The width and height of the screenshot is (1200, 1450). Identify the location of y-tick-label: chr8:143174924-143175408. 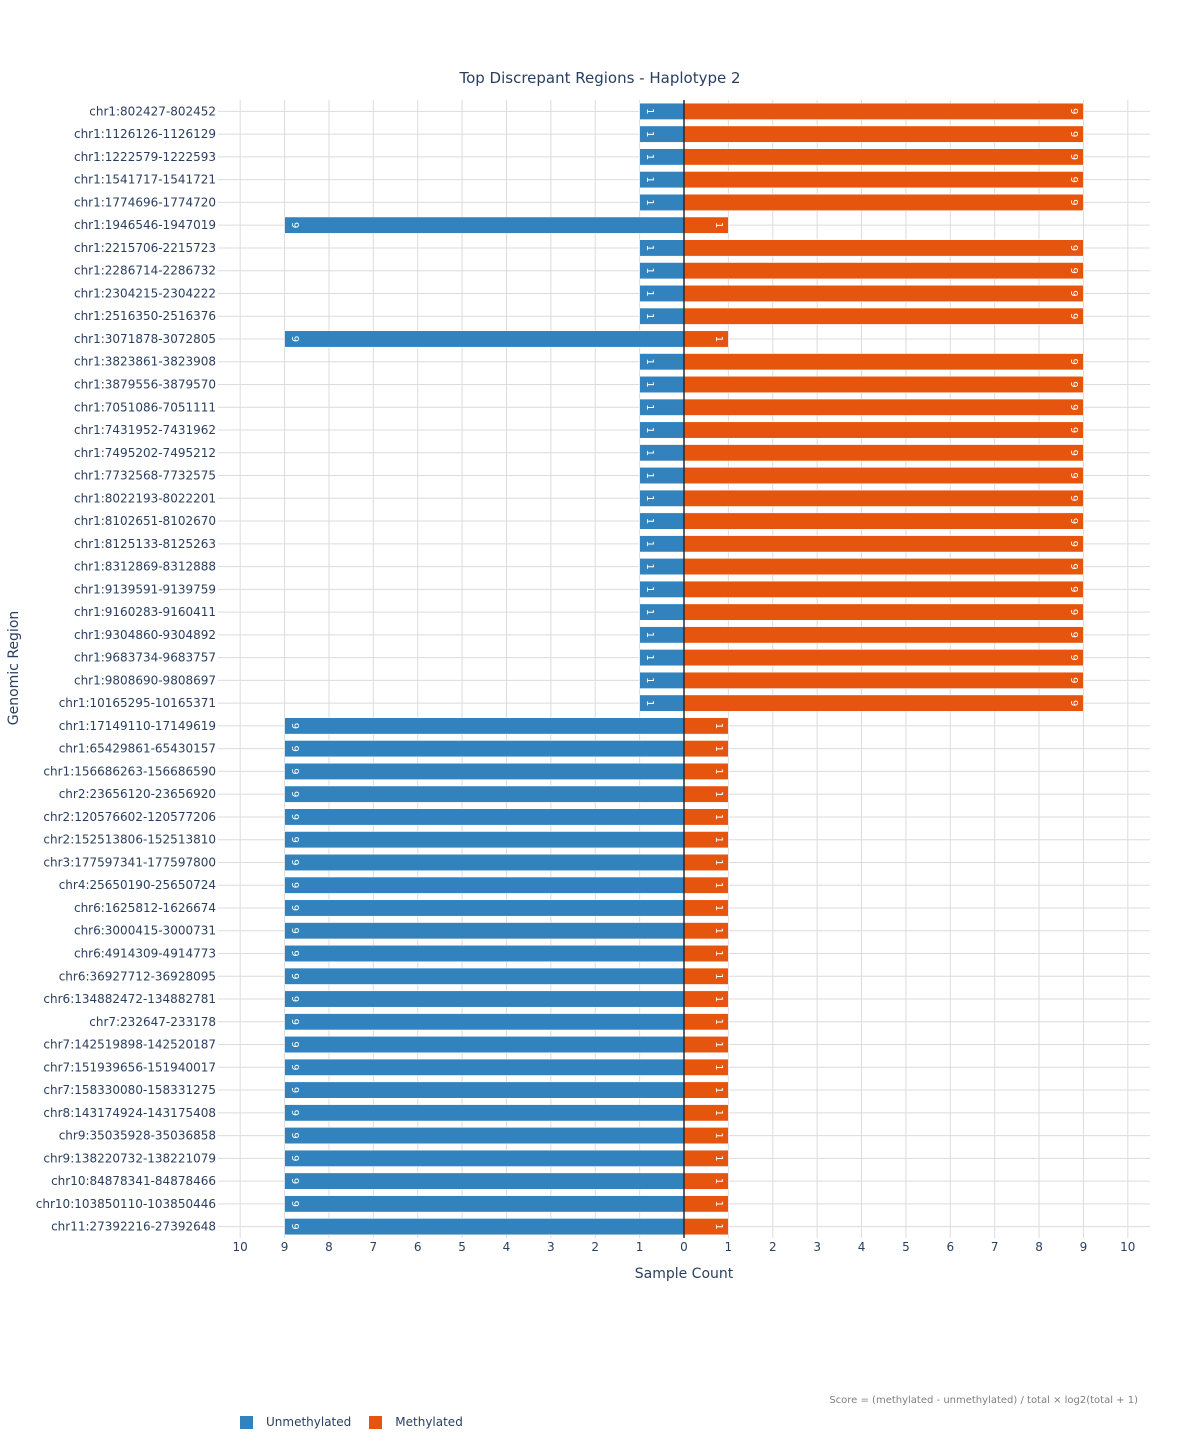
(129, 1113).